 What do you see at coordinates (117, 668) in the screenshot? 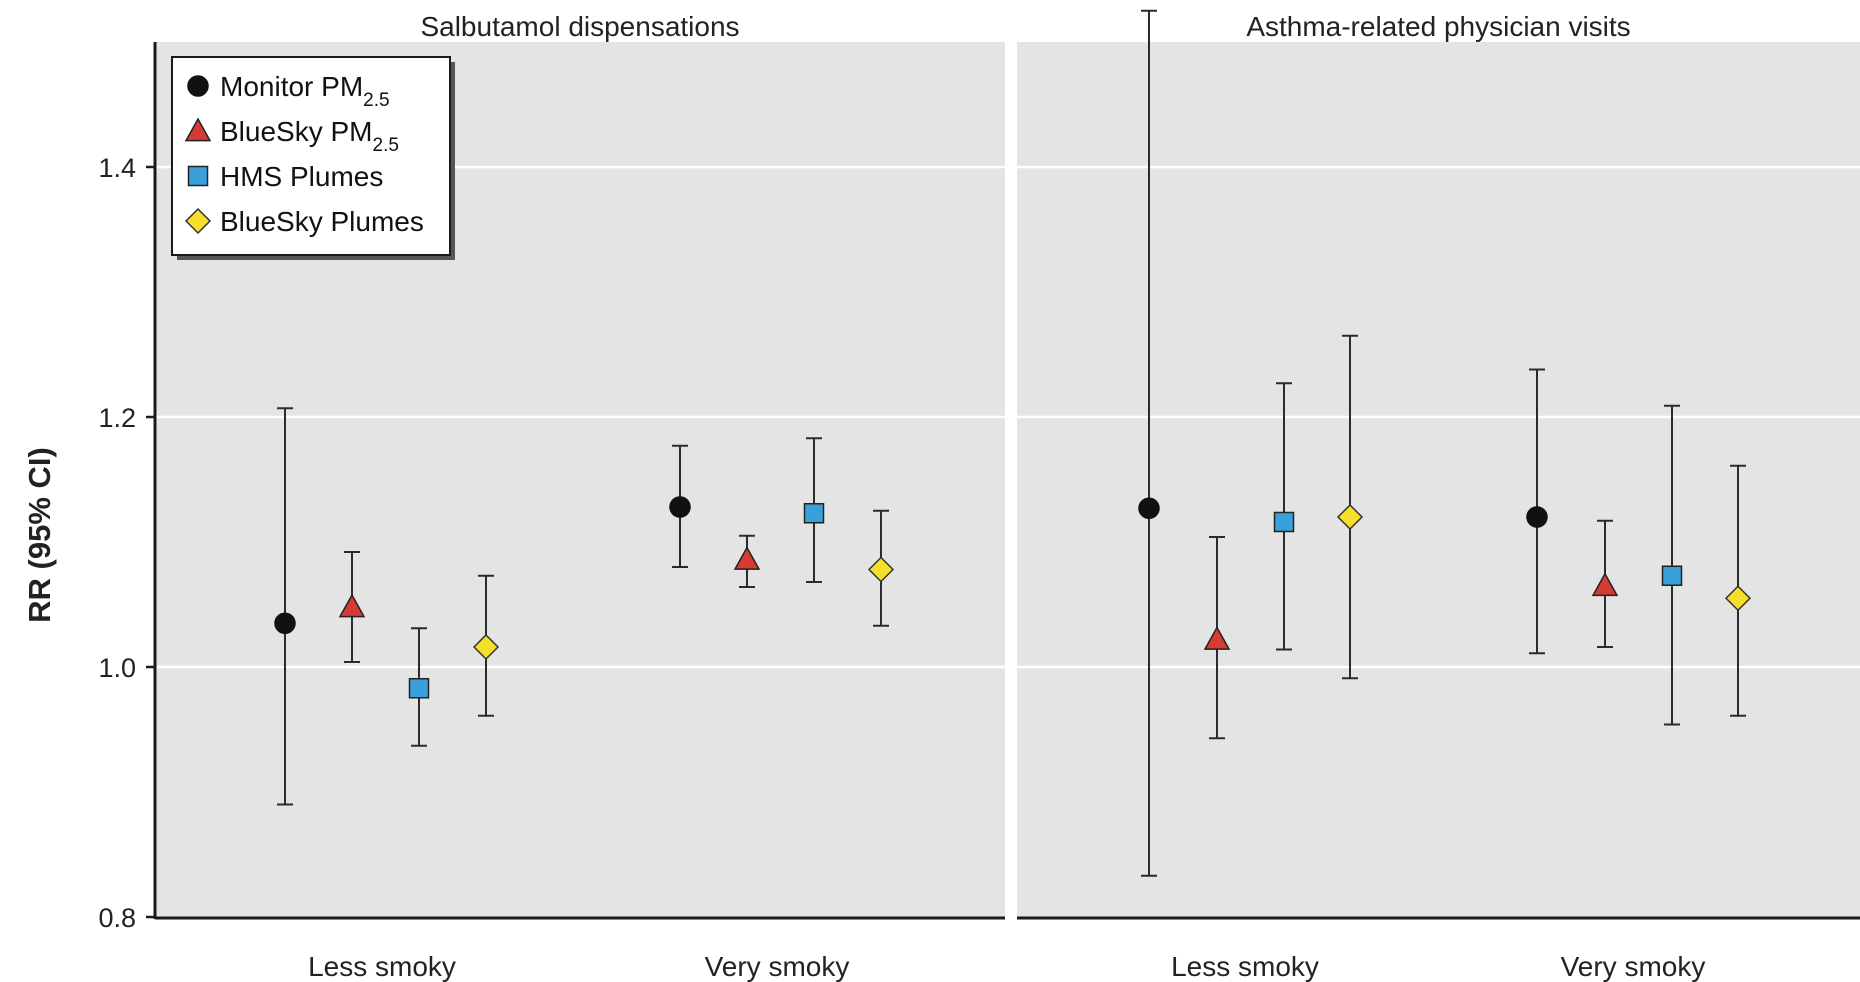
I see `y-tick-label-1.0: 1.0` at bounding box center [117, 668].